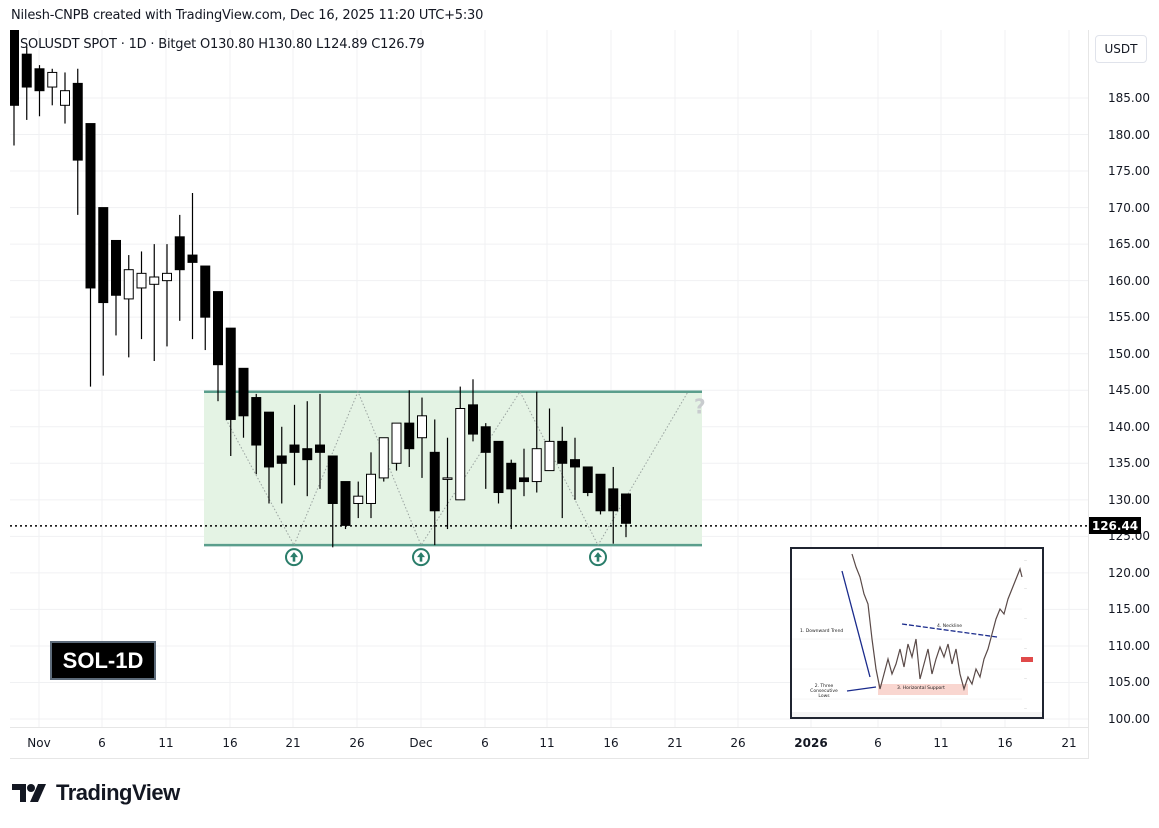  Describe the element at coordinates (1129, 171) in the screenshot. I see `price-tick: 175.00` at that location.